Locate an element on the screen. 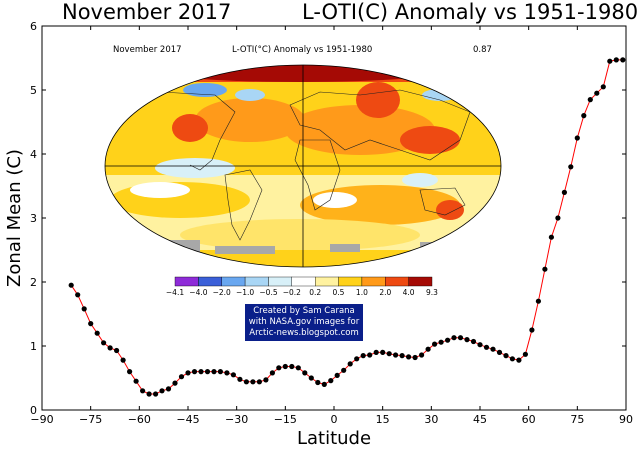 This screenshot has height=455, width=640. y-axis-label: Zonal Mean (C) is located at coordinates (14, 218).